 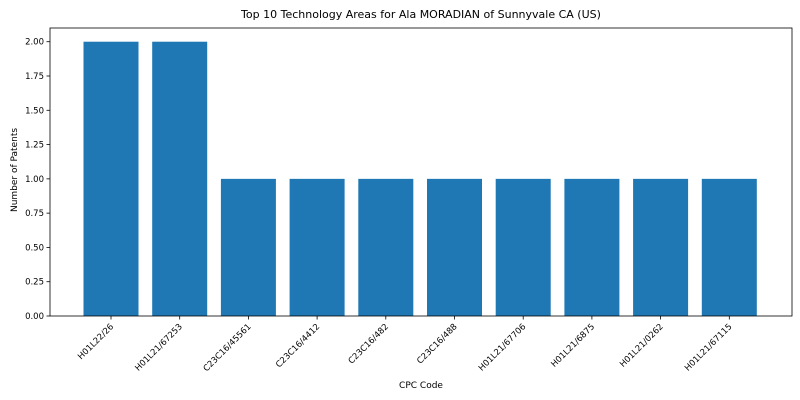 What do you see at coordinates (34, 180) in the screenshot?
I see `y-tick-label: 1.00` at bounding box center [34, 180].